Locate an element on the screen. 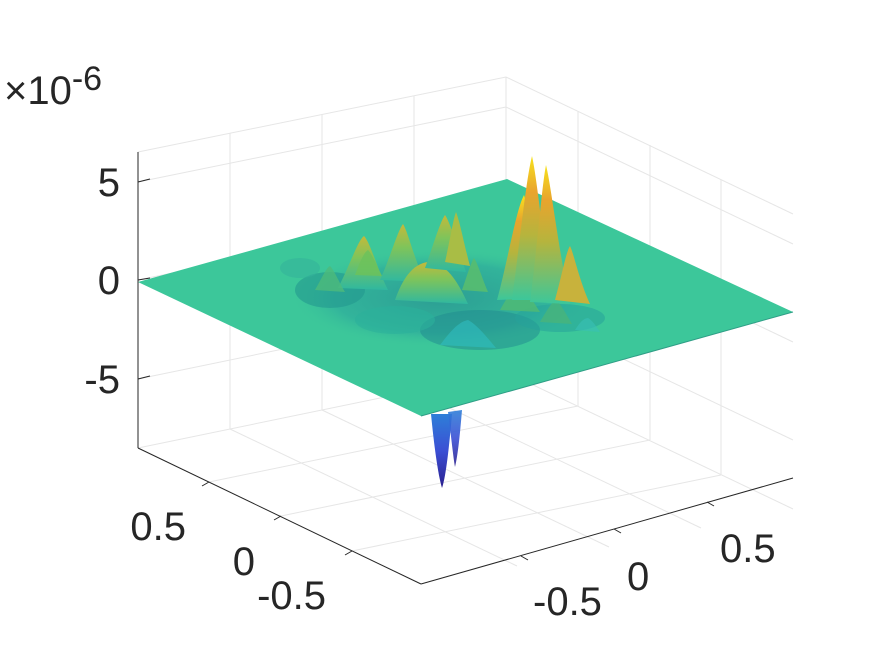  surface-peaks is located at coordinates (457, 252).